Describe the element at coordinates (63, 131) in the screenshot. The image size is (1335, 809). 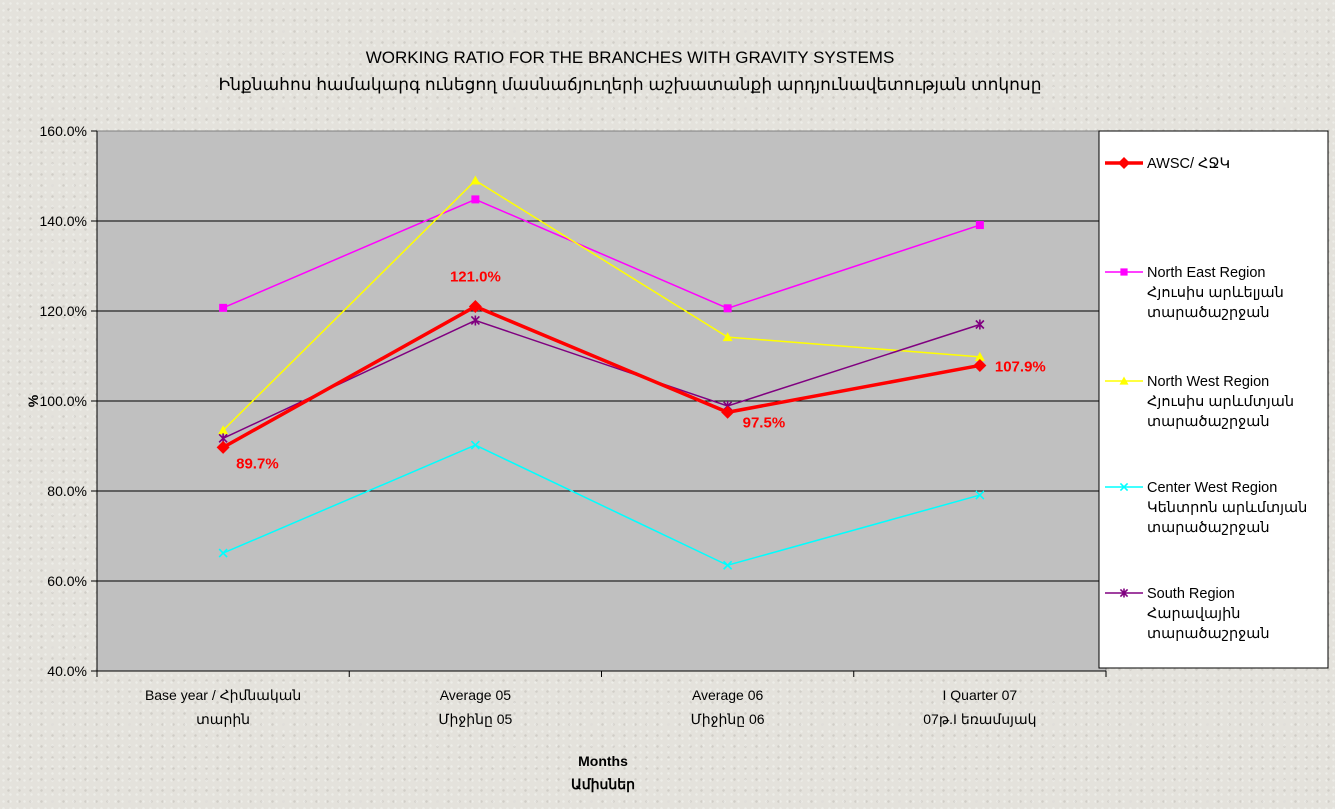
I see `y-tick-label: 160.0%` at that location.